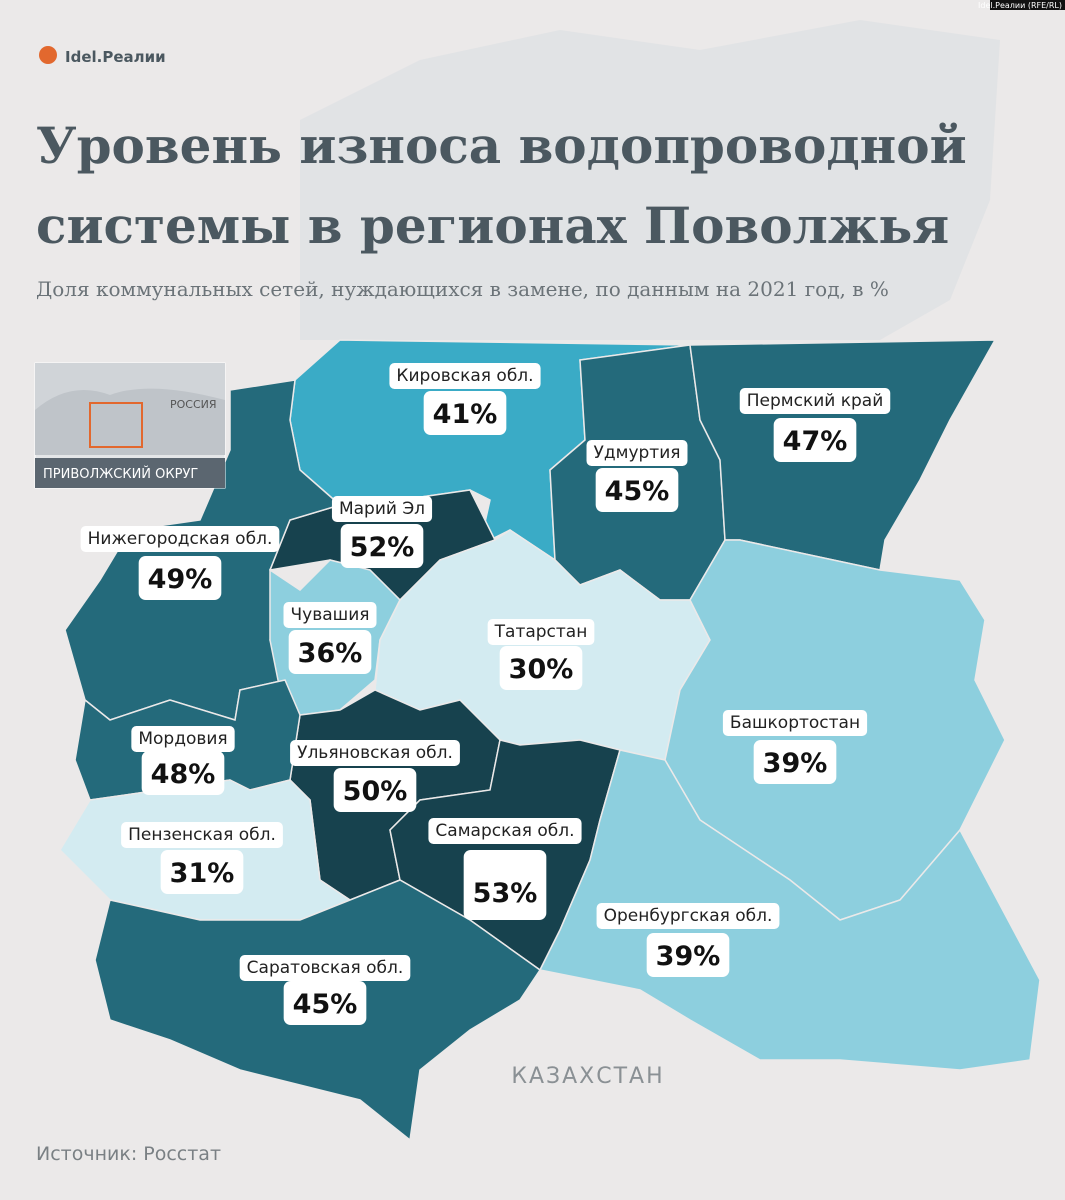 Image resolution: width=1065 pixels, height=1200 pixels. I want to click on region-value: 31%, so click(202, 873).